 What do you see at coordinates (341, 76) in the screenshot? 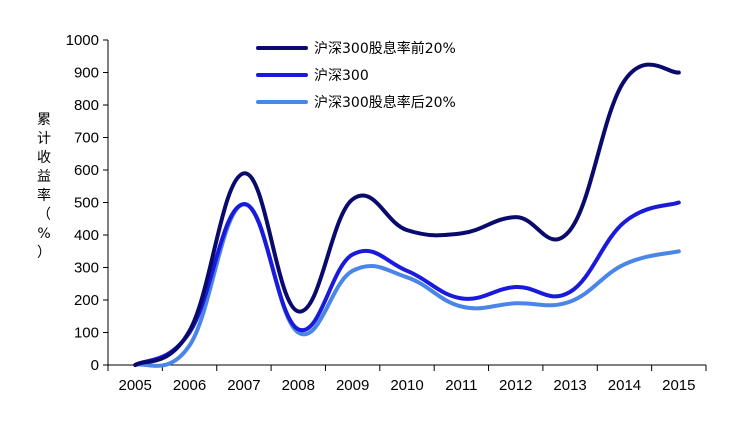
I see `legend-label: 沪深300` at bounding box center [341, 76].